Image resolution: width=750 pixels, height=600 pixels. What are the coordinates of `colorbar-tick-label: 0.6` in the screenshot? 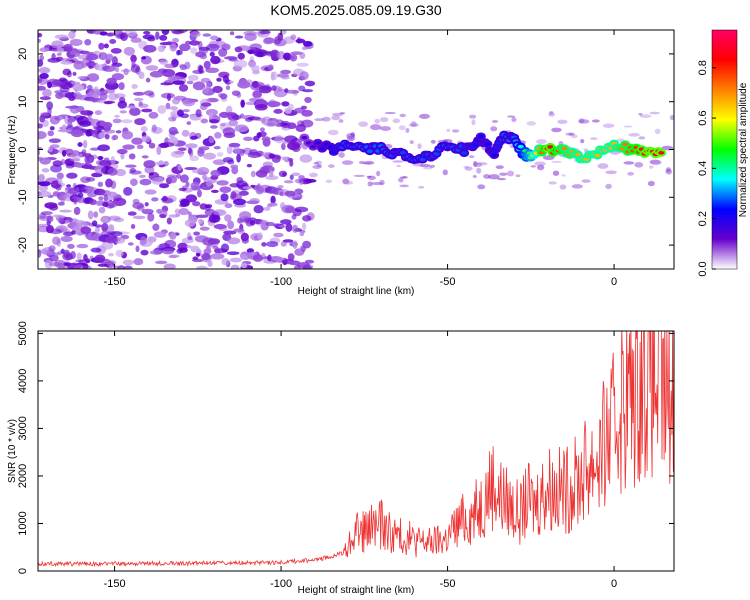 It's located at (703, 117).